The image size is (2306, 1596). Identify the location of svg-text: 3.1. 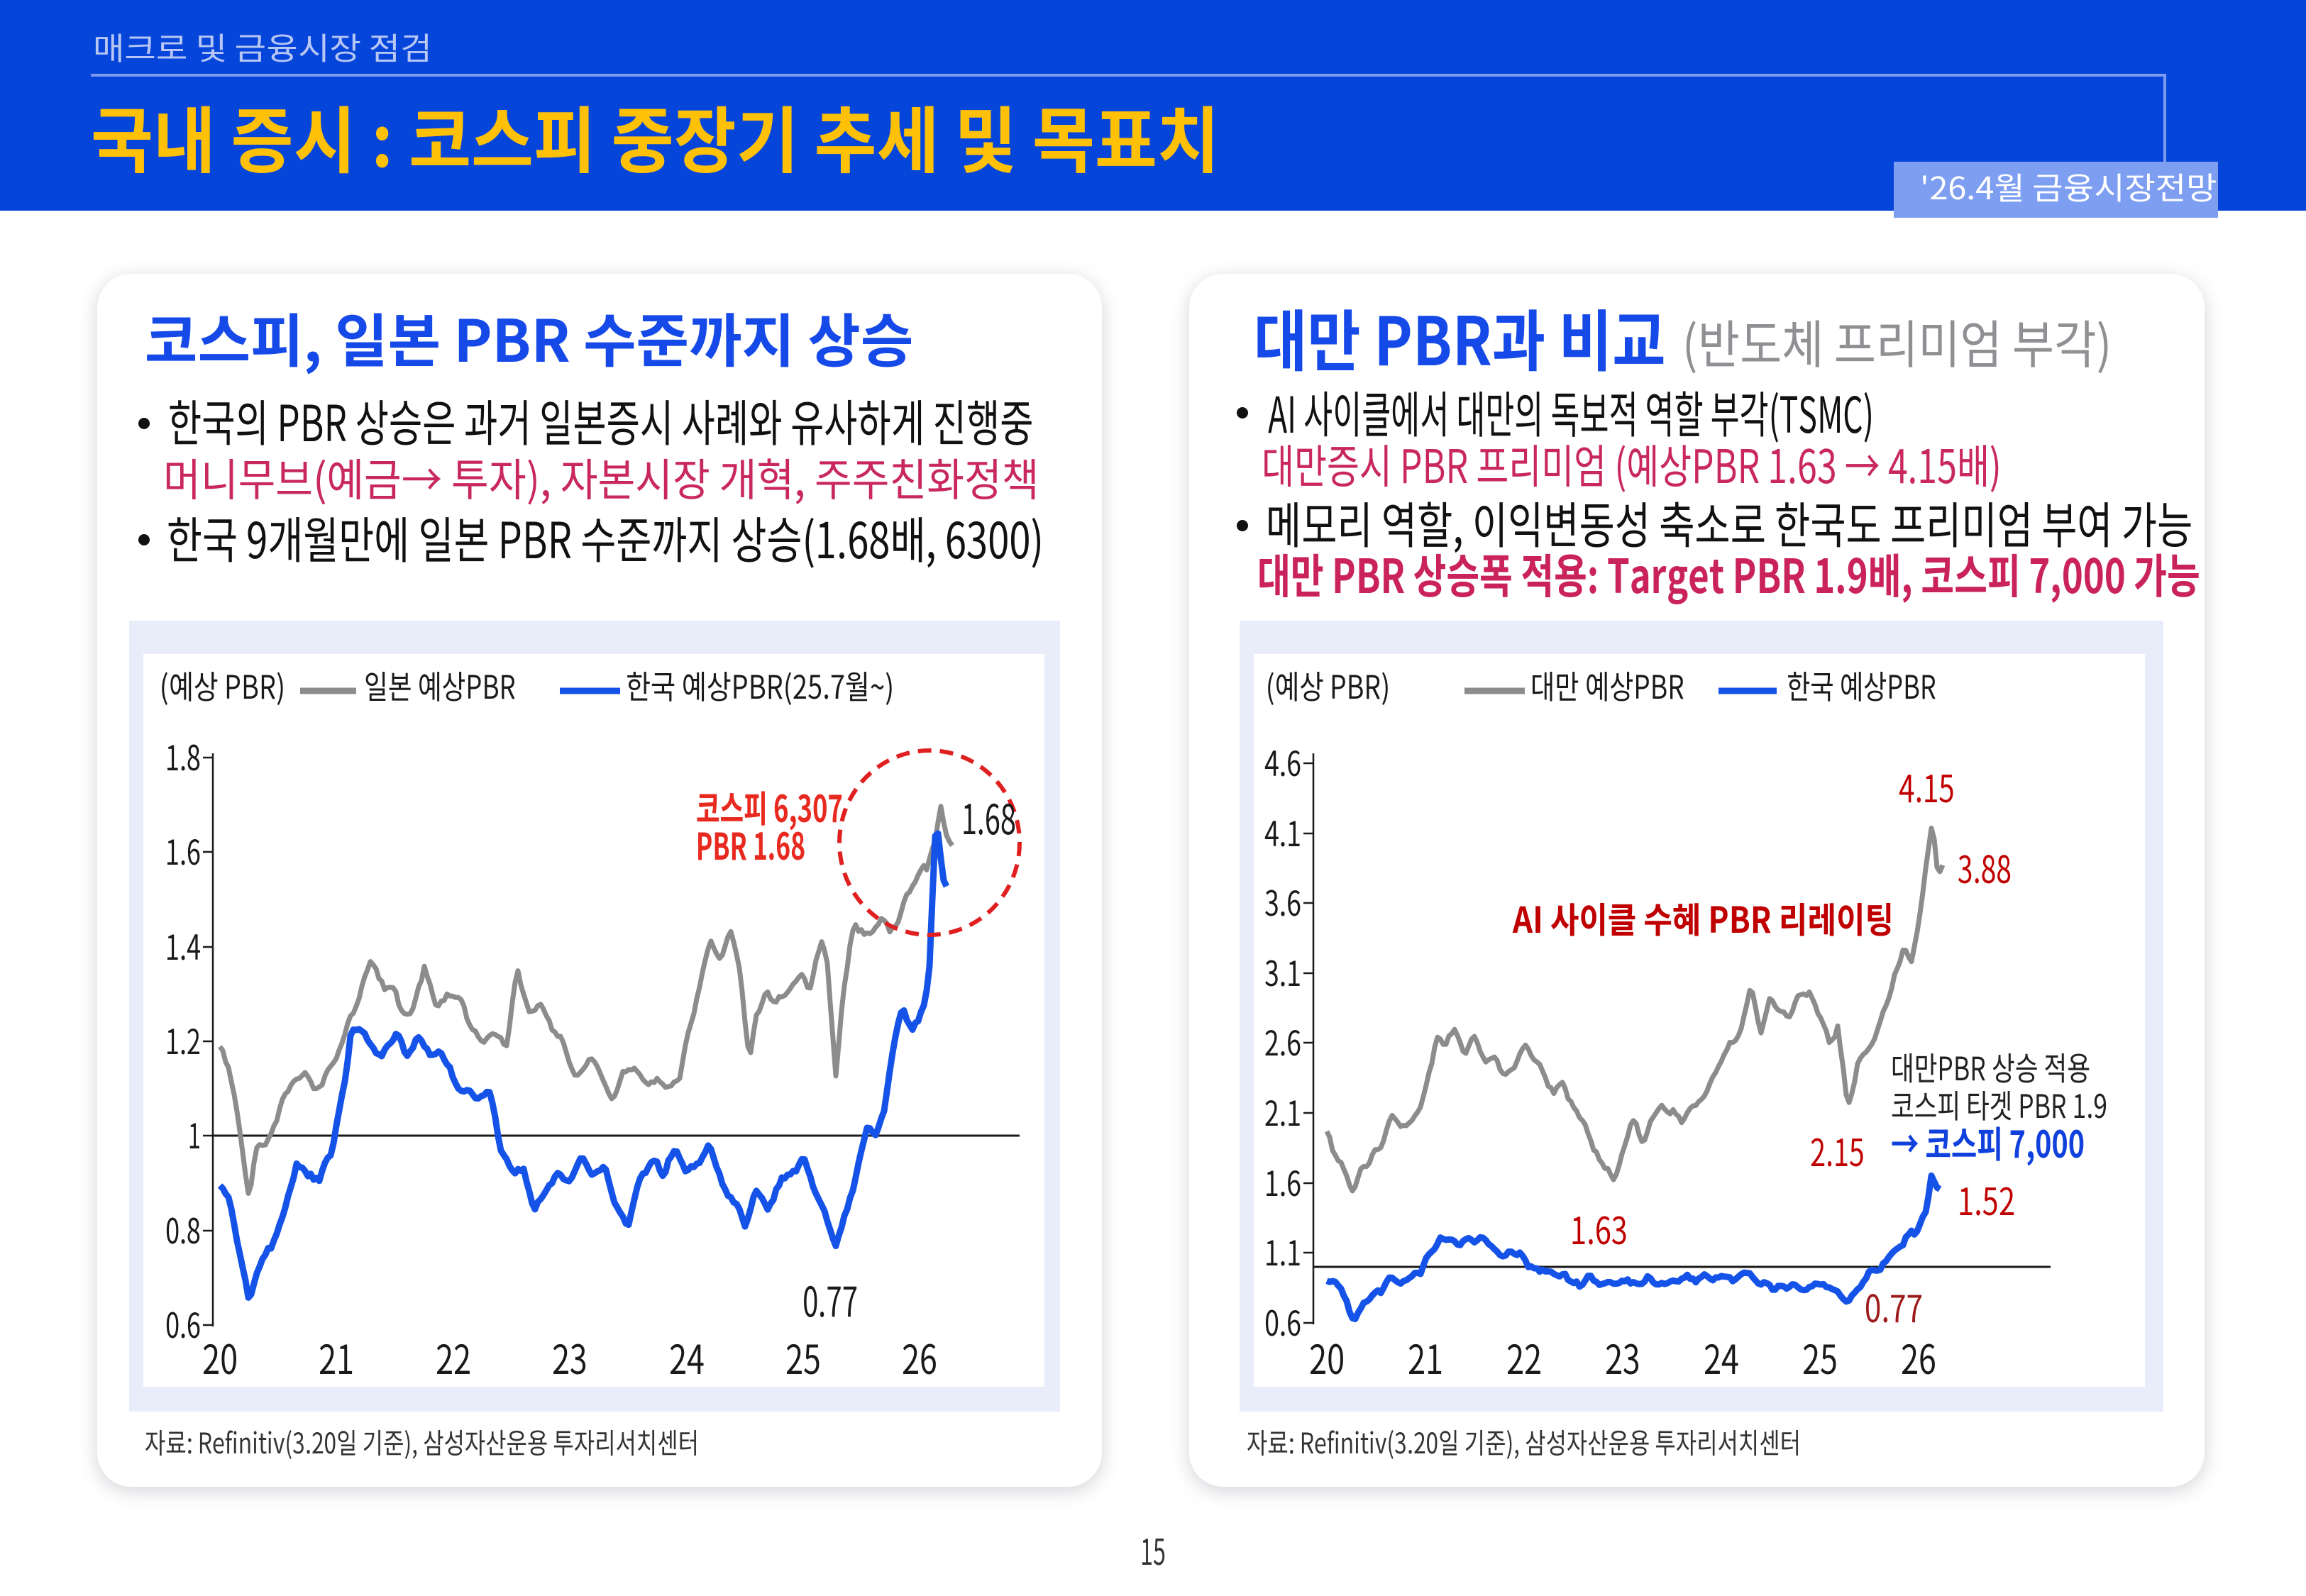
(1283, 971).